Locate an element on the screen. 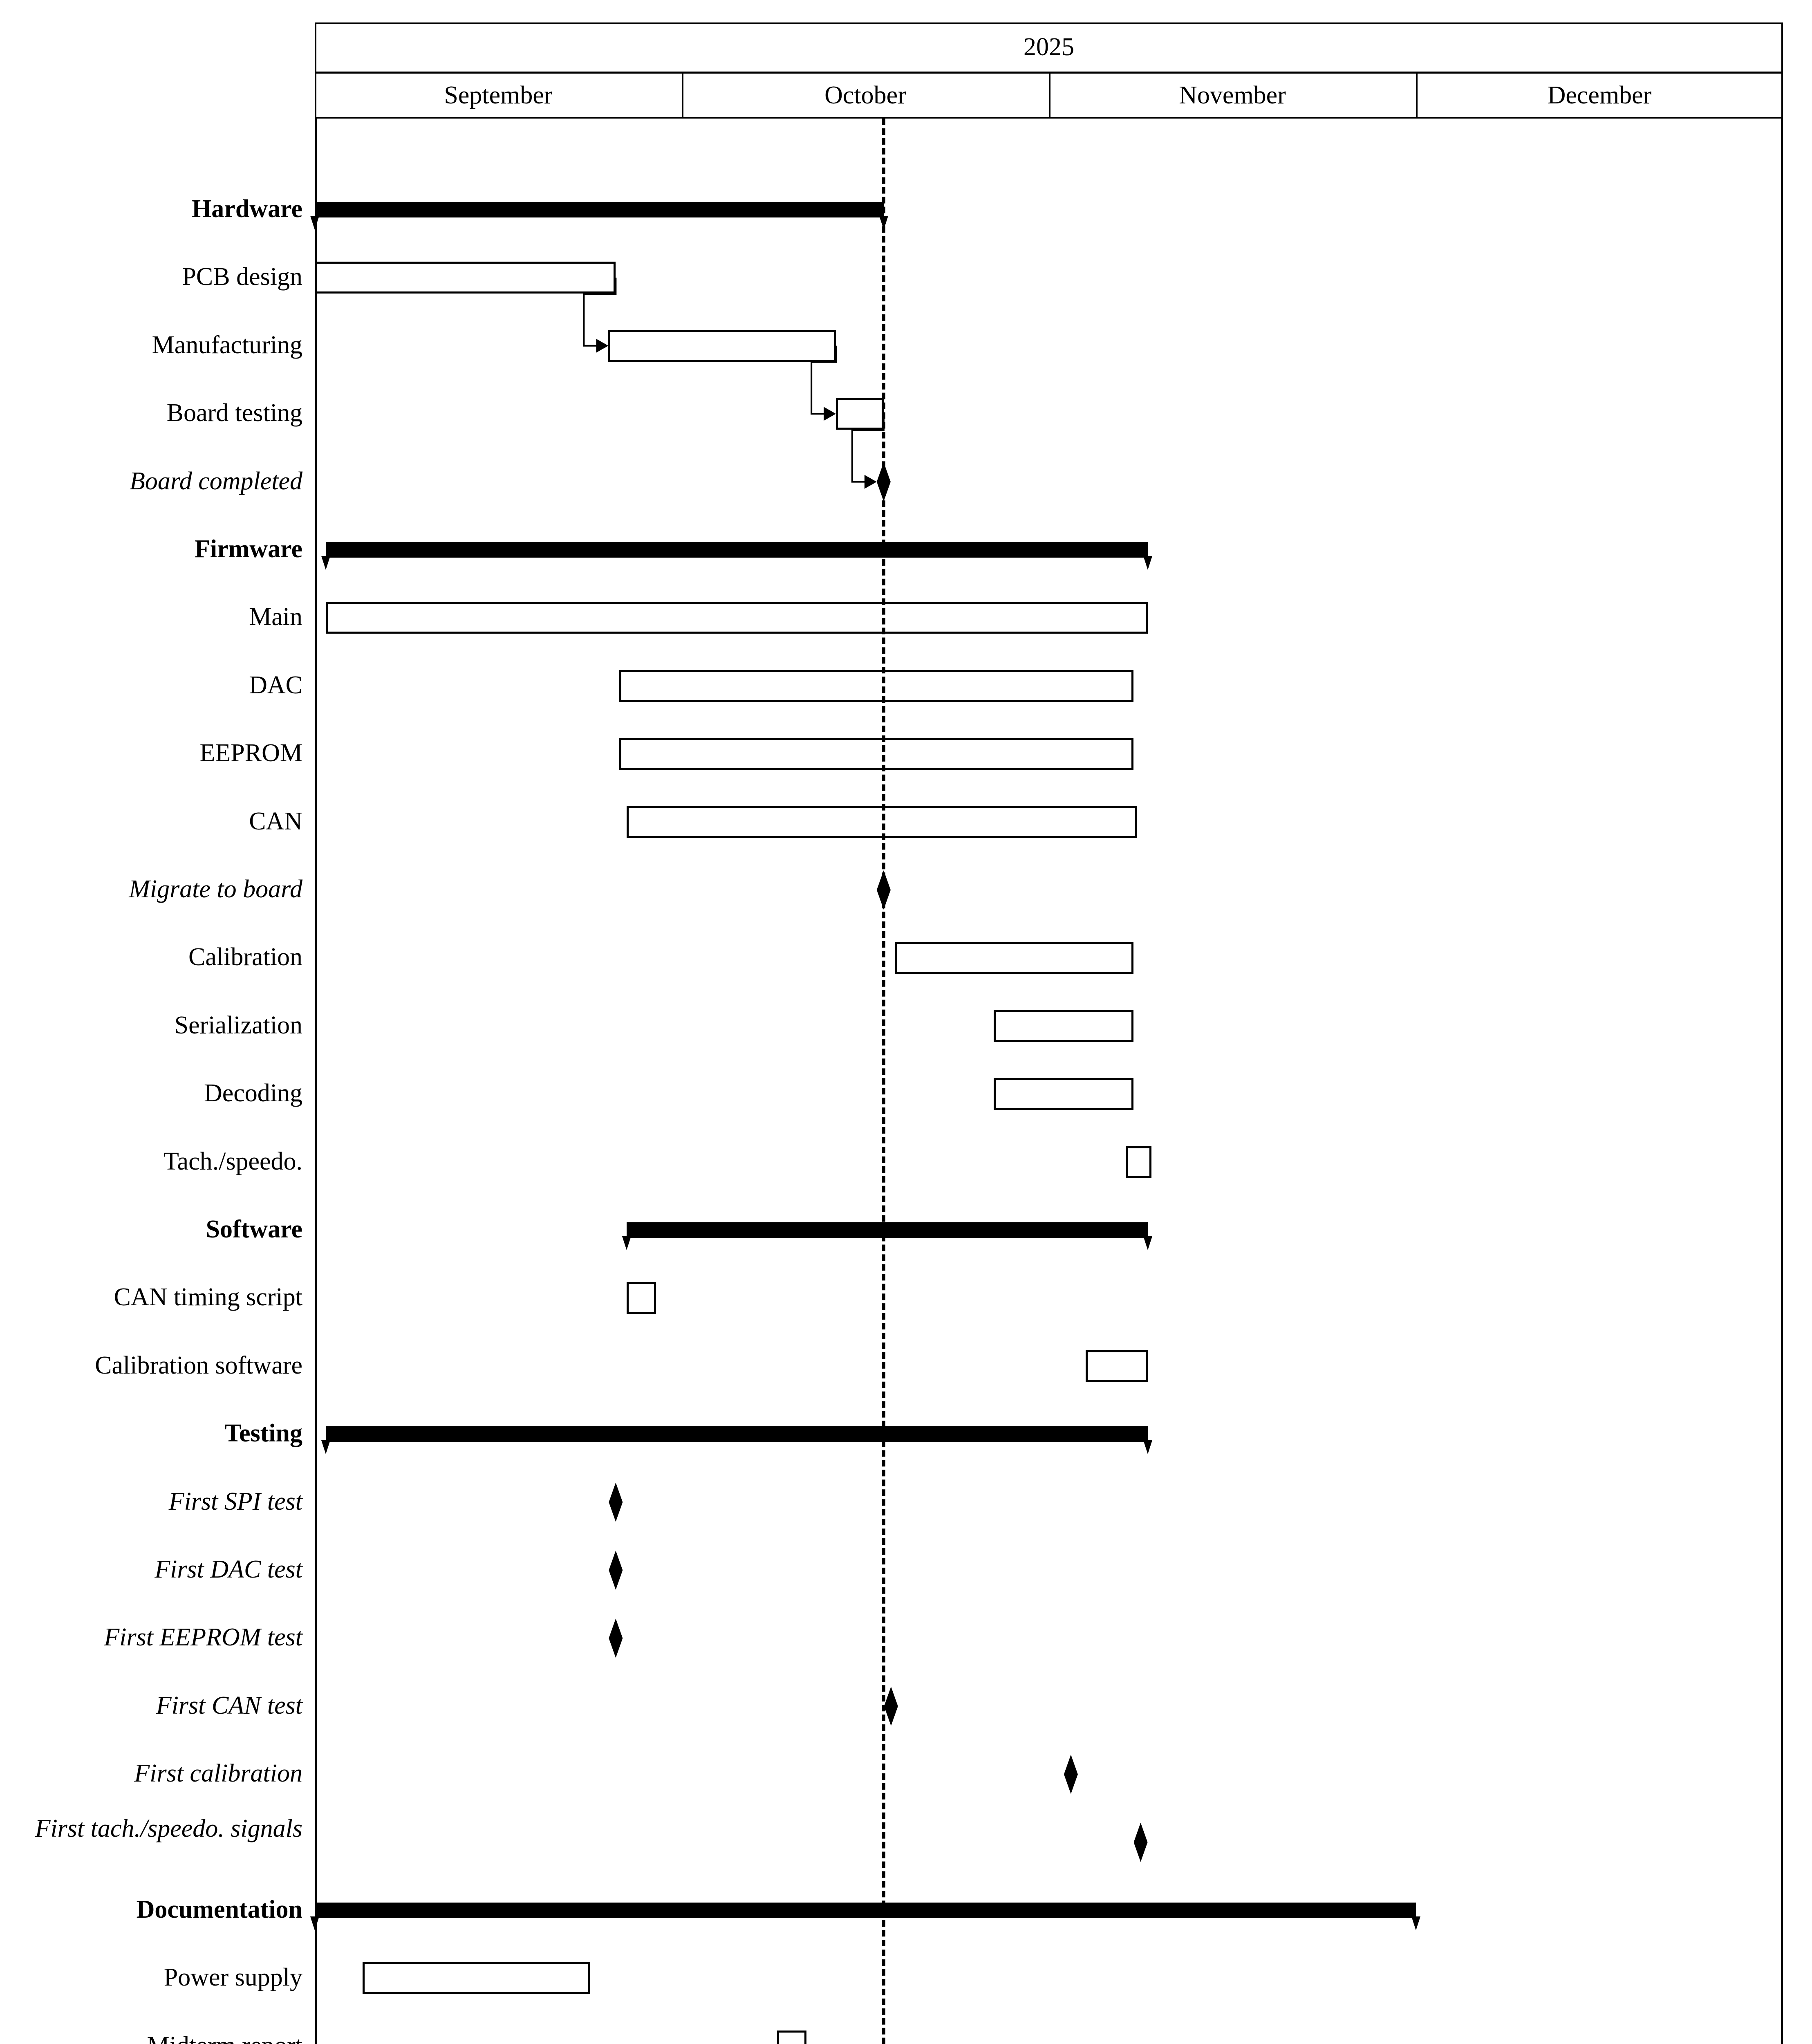 The height and width of the screenshot is (2044, 1812). row-label-first-dac-test: First DAC test is located at coordinates (228, 1569).